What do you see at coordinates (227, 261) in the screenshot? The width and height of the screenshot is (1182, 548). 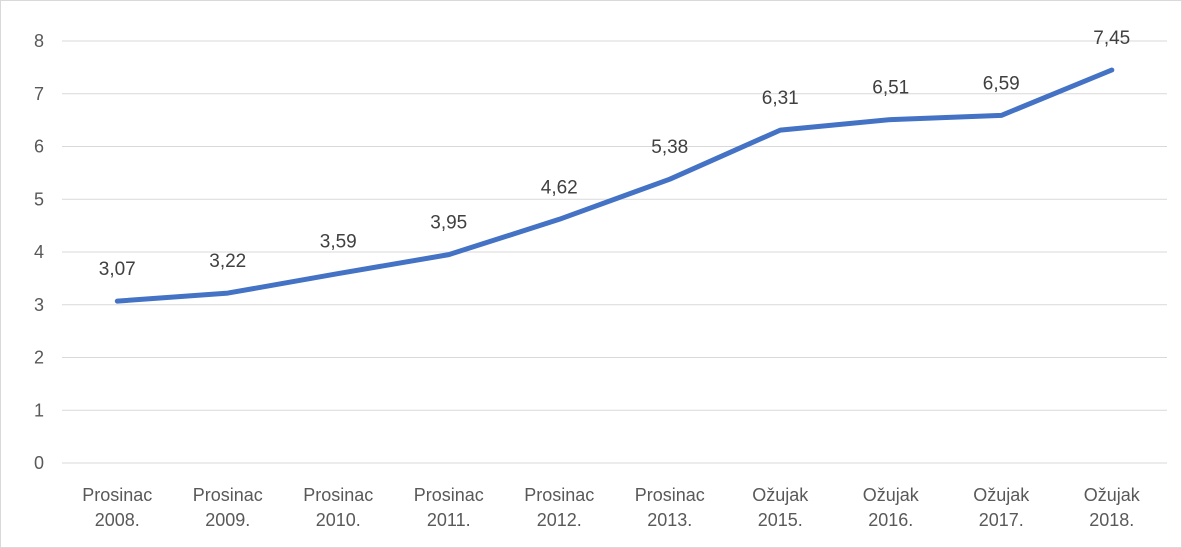 I see `data-label: 3,22` at bounding box center [227, 261].